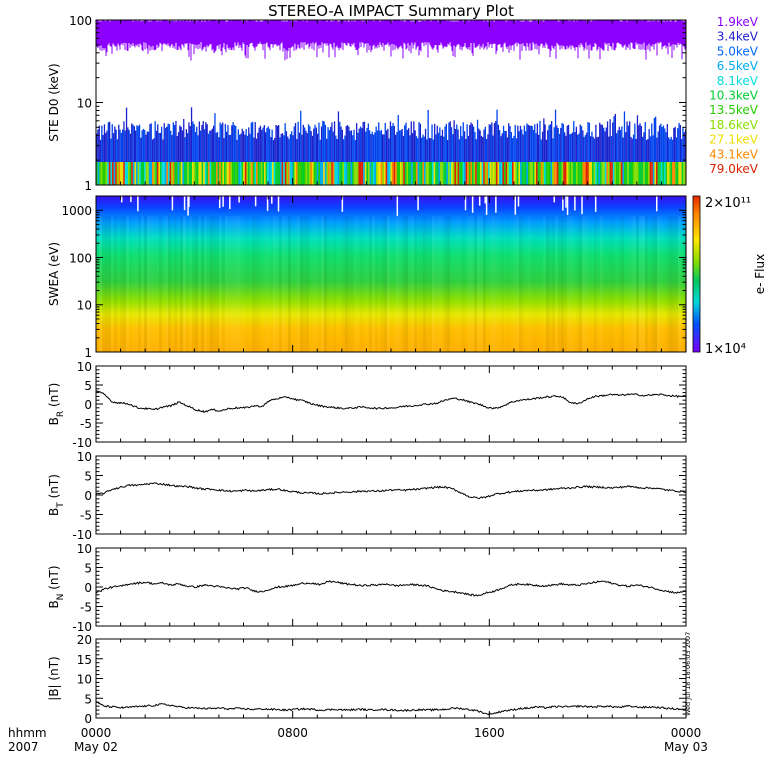  What do you see at coordinates (27, 733) in the screenshot?
I see `x-header-top: hhmm` at bounding box center [27, 733].